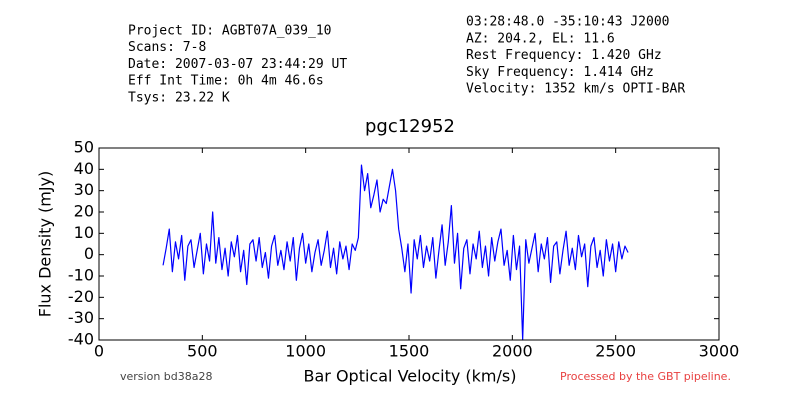 The height and width of the screenshot is (400, 800). What do you see at coordinates (179, 97) in the screenshot?
I see `header-line: Tsys: 23.22 K` at bounding box center [179, 97].